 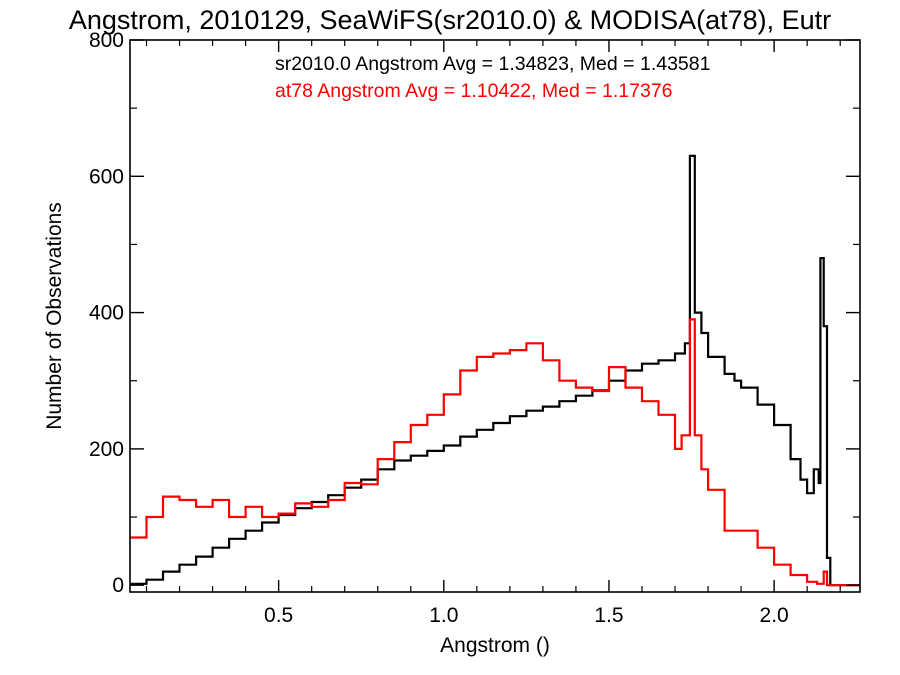 I want to click on y-tick-label: 400, so click(x=106, y=313).